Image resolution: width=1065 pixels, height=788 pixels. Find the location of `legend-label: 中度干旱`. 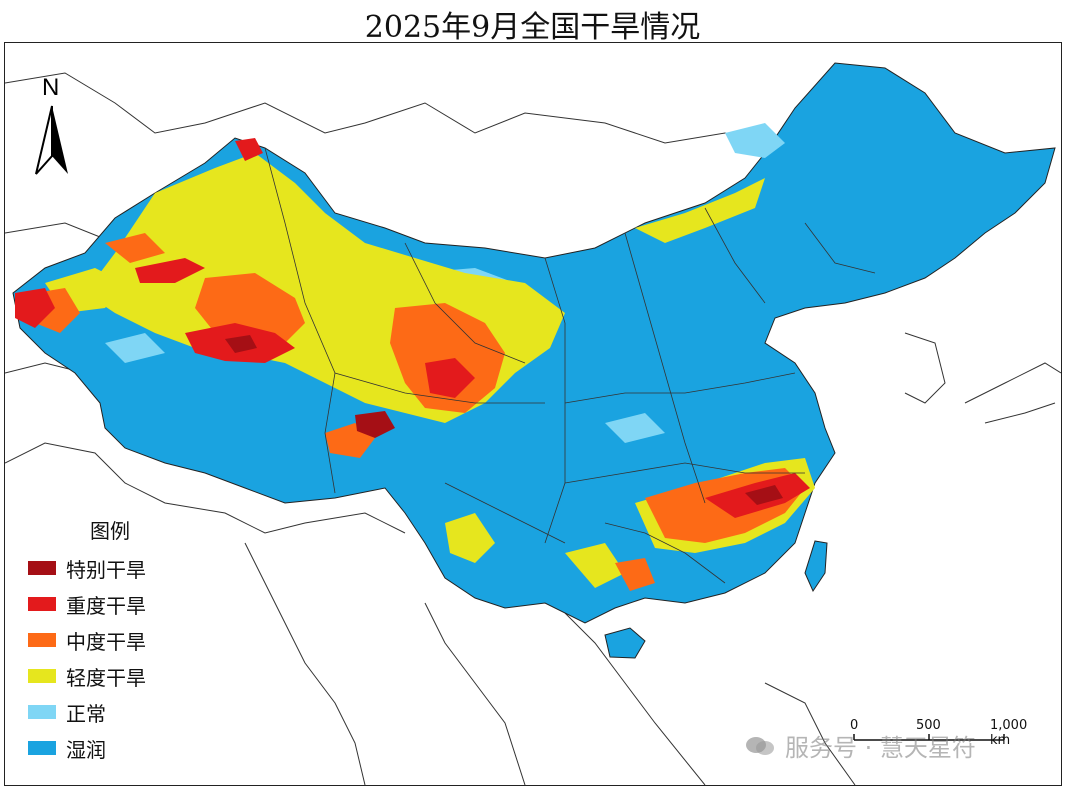

legend-label: 中度干旱 is located at coordinates (106, 641).